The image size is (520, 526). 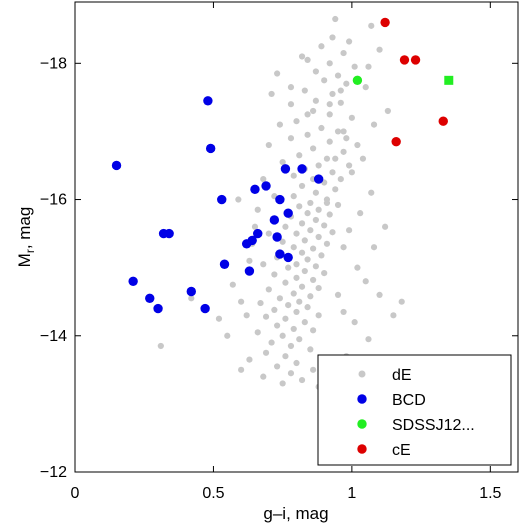 What do you see at coordinates (213, 493) in the screenshot?
I see `x-tick-label: 0.5` at bounding box center [213, 493].